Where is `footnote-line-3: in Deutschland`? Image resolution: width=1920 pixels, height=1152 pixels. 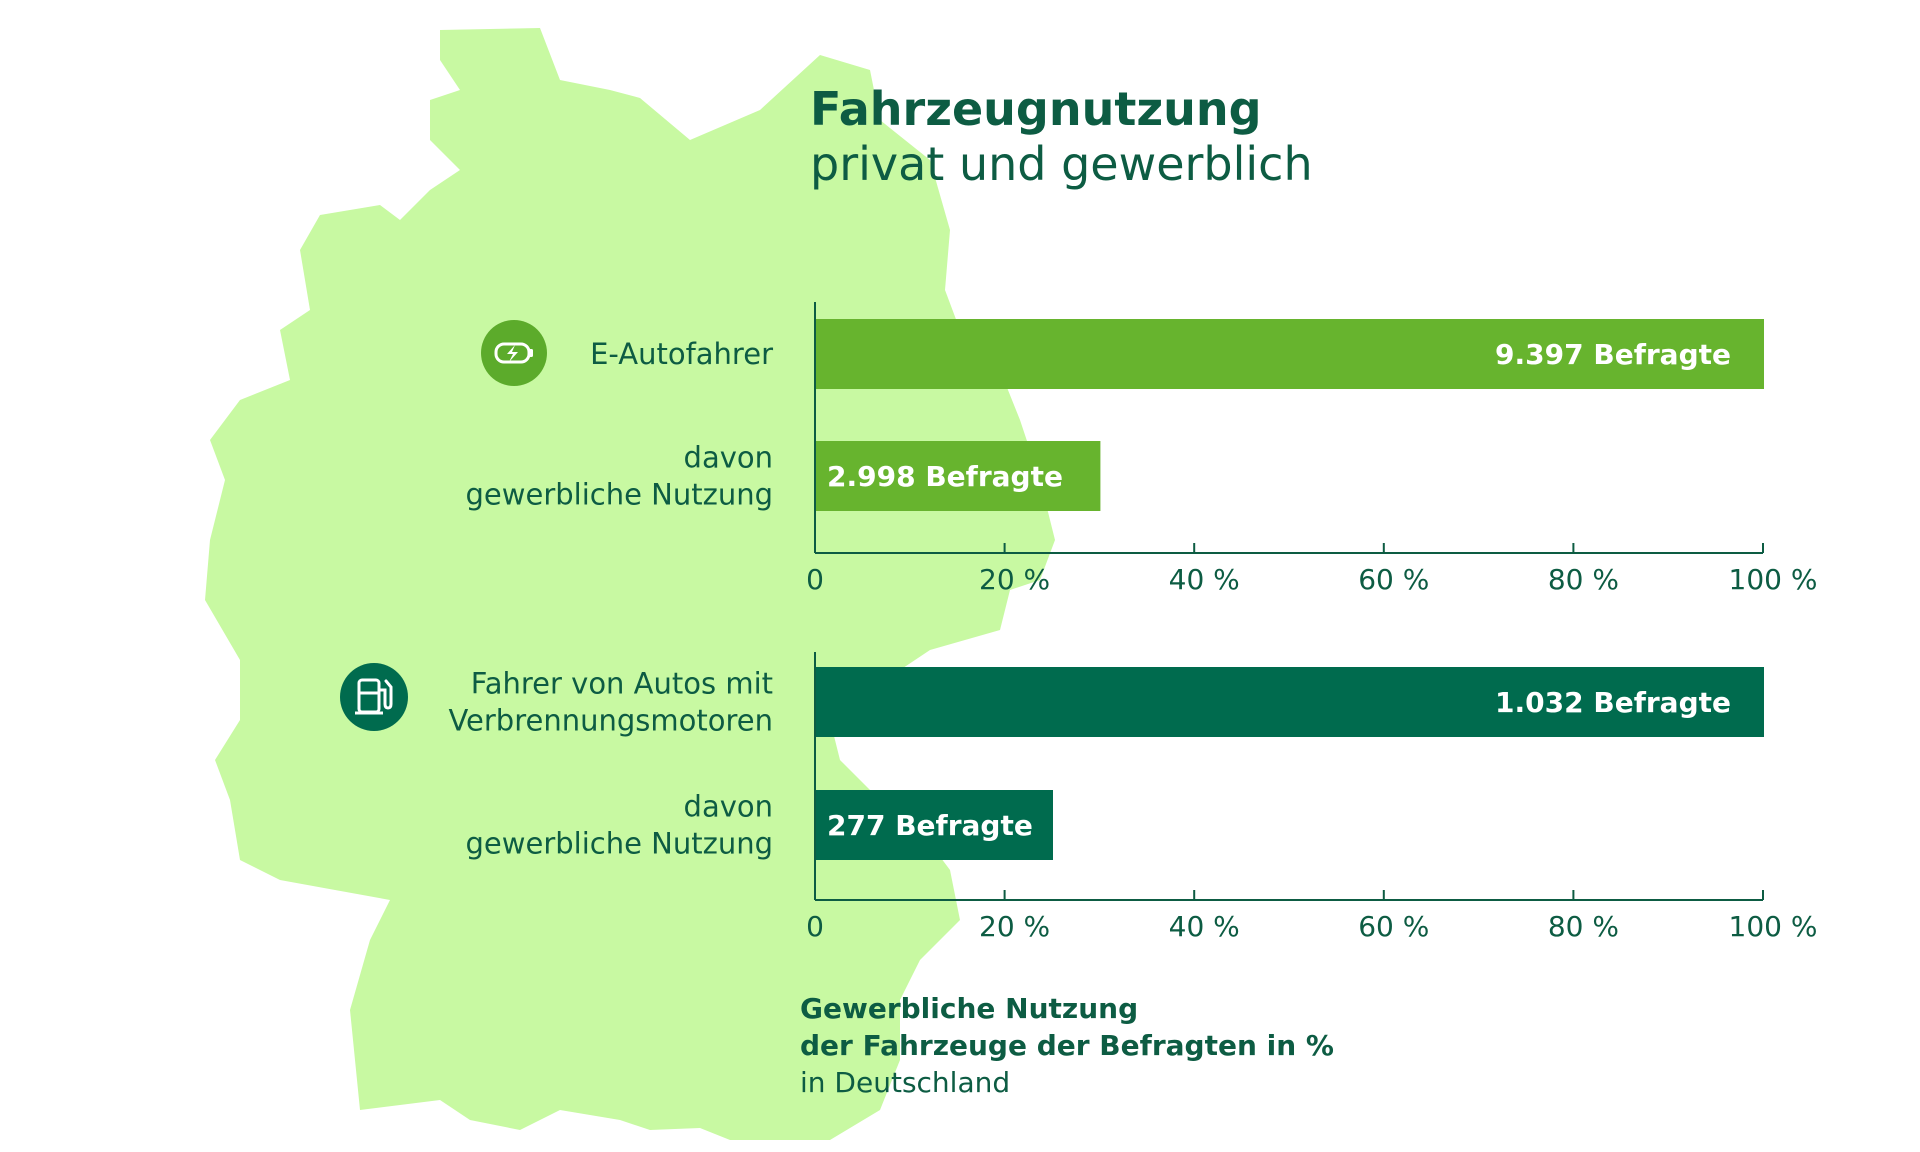
footnote-line-3: in Deutschland is located at coordinates (905, 1082).